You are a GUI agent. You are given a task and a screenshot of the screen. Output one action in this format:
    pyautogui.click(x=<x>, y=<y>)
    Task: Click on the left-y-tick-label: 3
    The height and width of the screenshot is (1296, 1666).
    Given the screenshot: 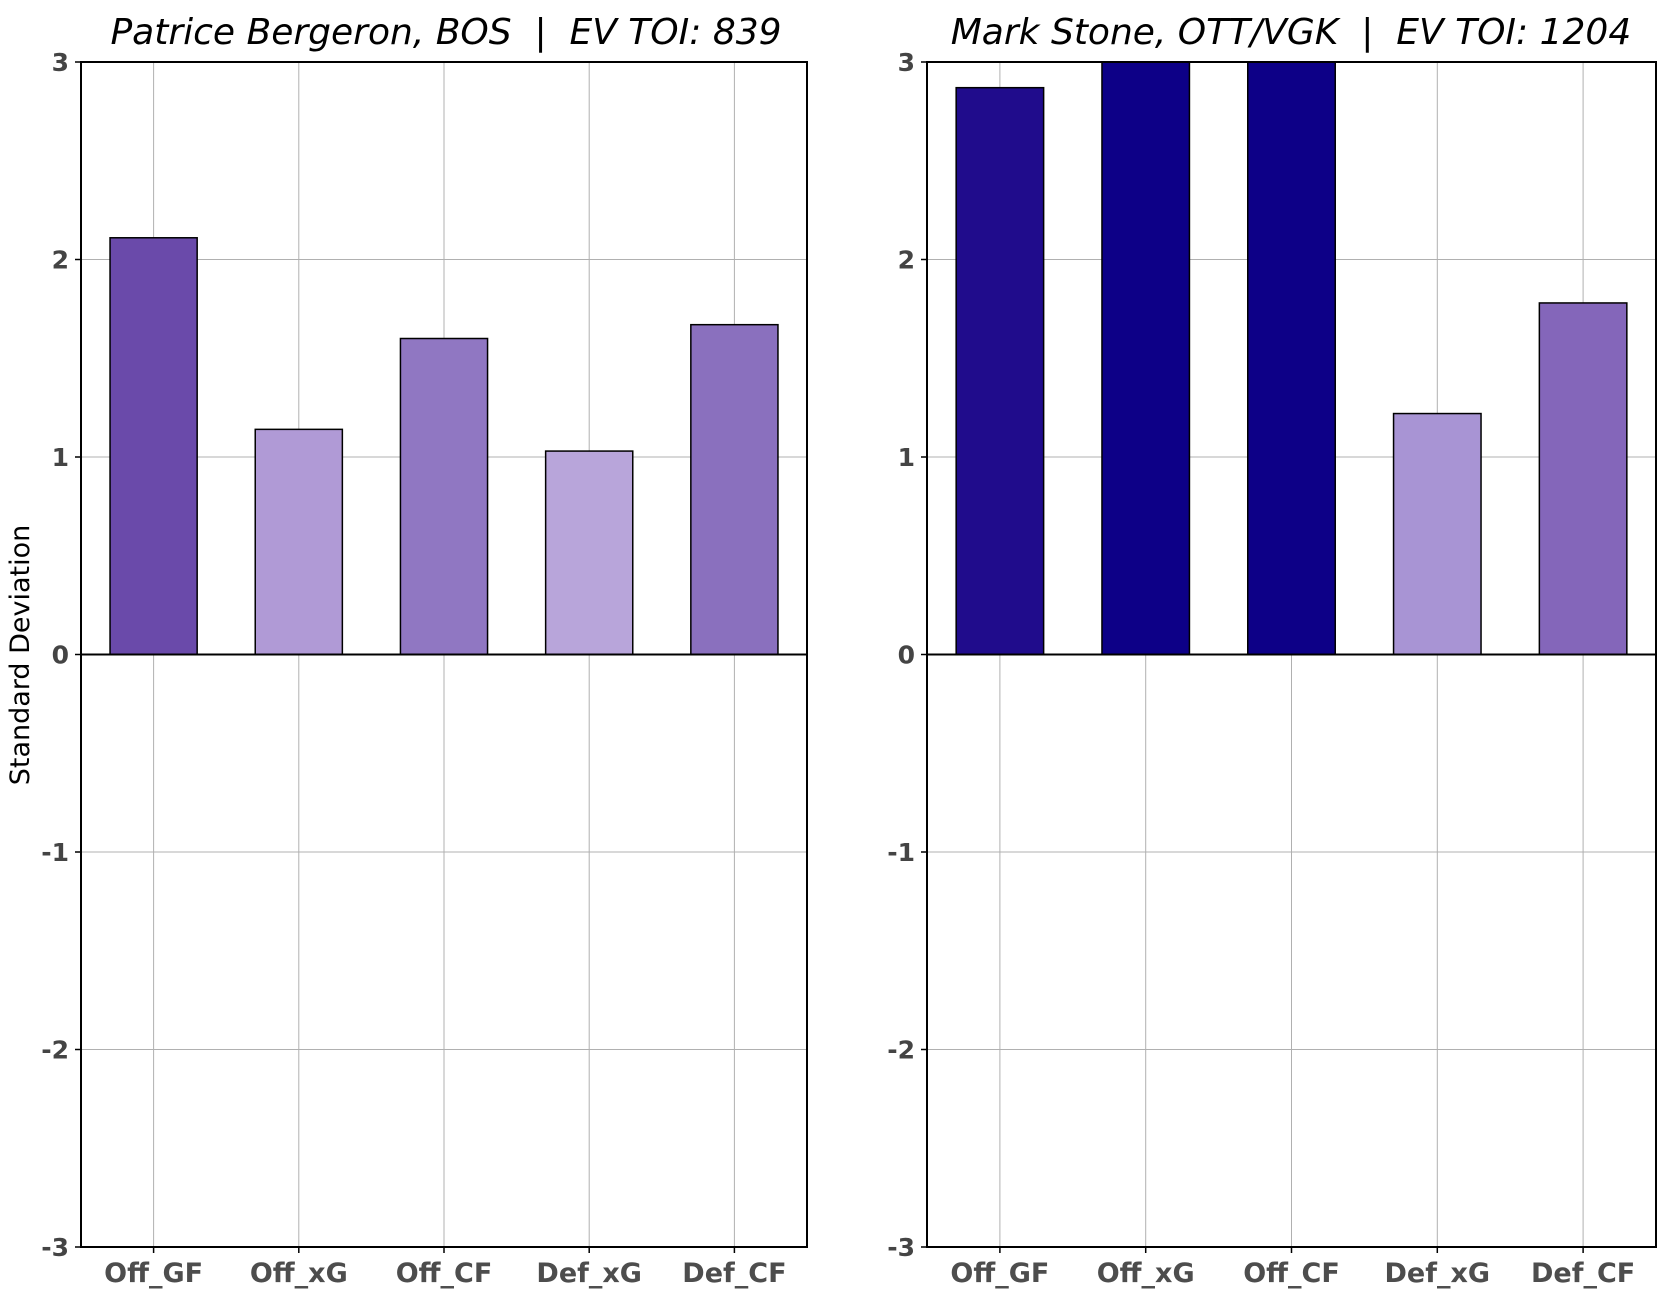 What is the action you would take?
    pyautogui.click(x=60, y=62)
    